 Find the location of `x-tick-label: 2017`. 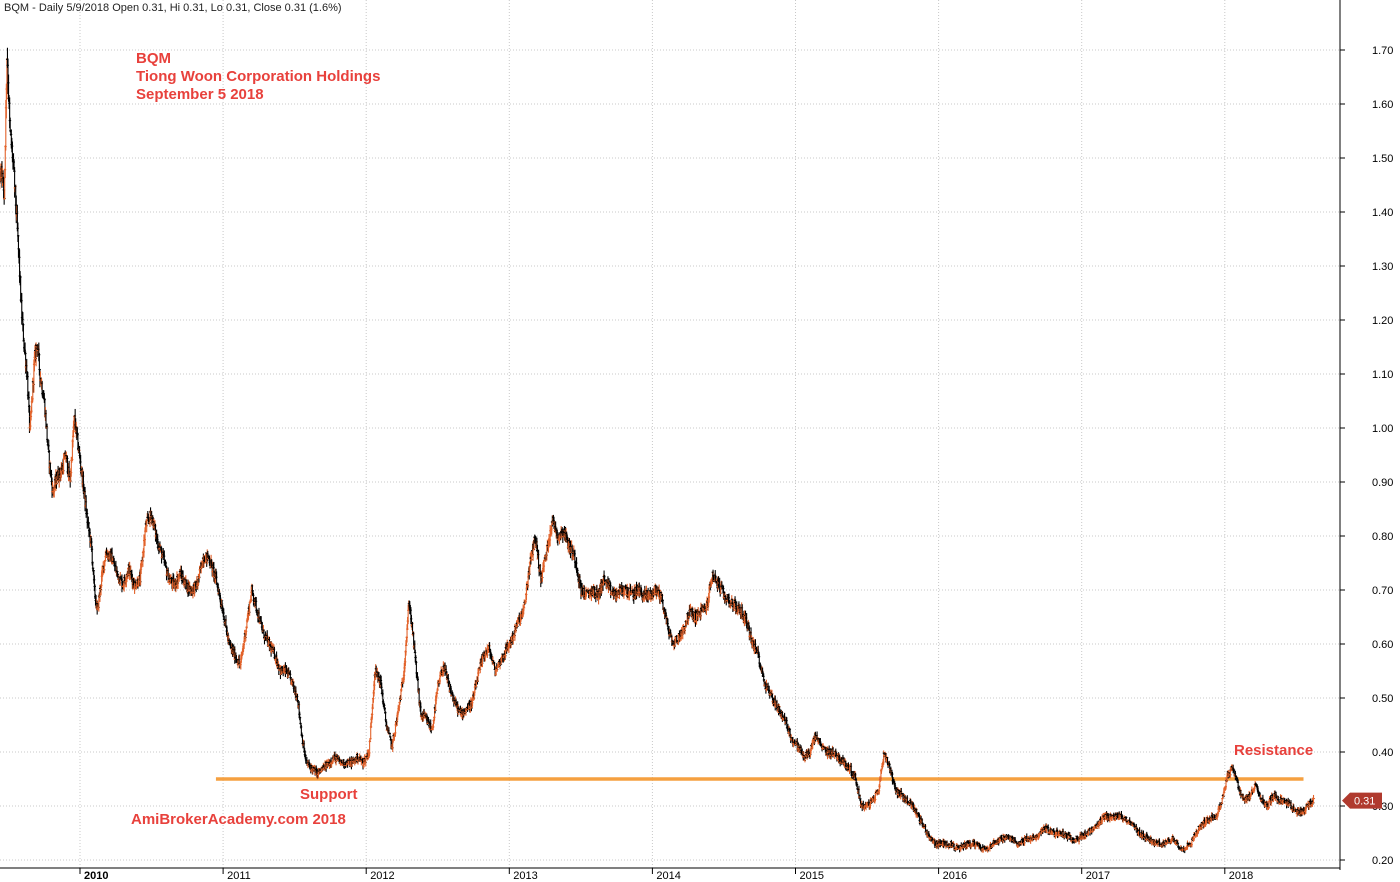

x-tick-label: 2017 is located at coordinates (1098, 876).